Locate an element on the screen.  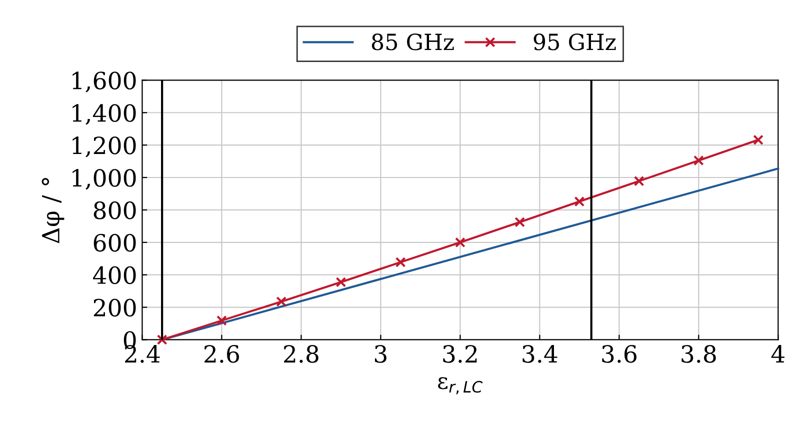
x-tick-label: 3 is located at coordinates (380, 353).